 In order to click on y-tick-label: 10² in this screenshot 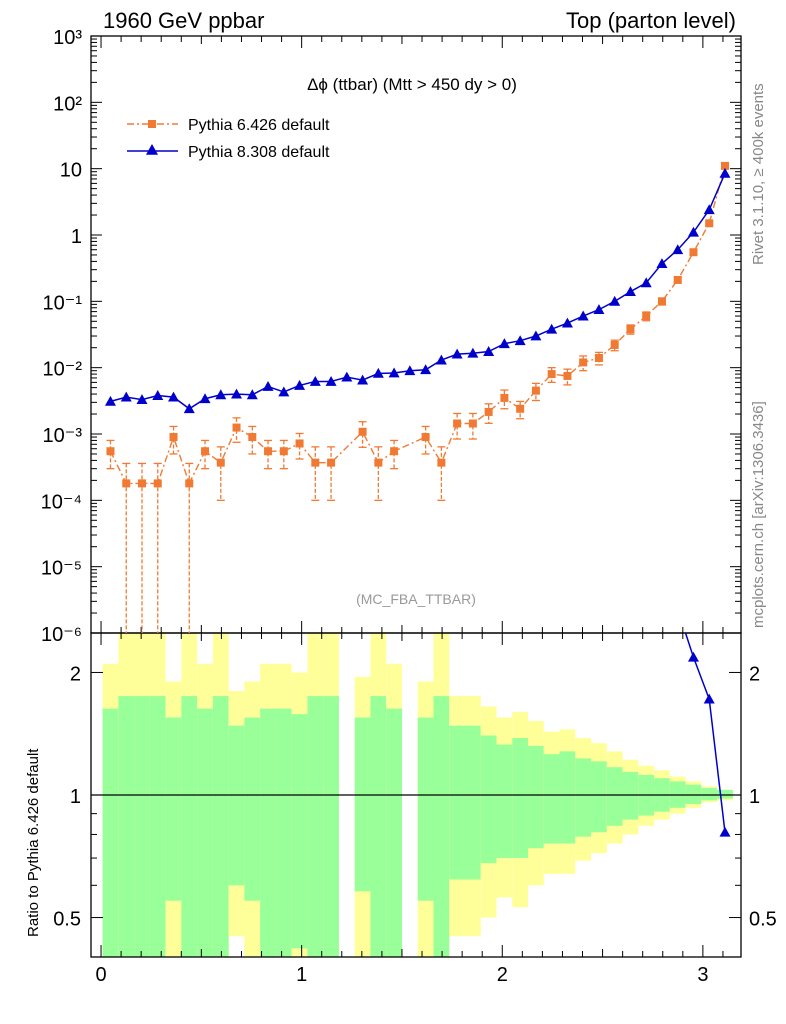, I will do `click(67, 104)`.